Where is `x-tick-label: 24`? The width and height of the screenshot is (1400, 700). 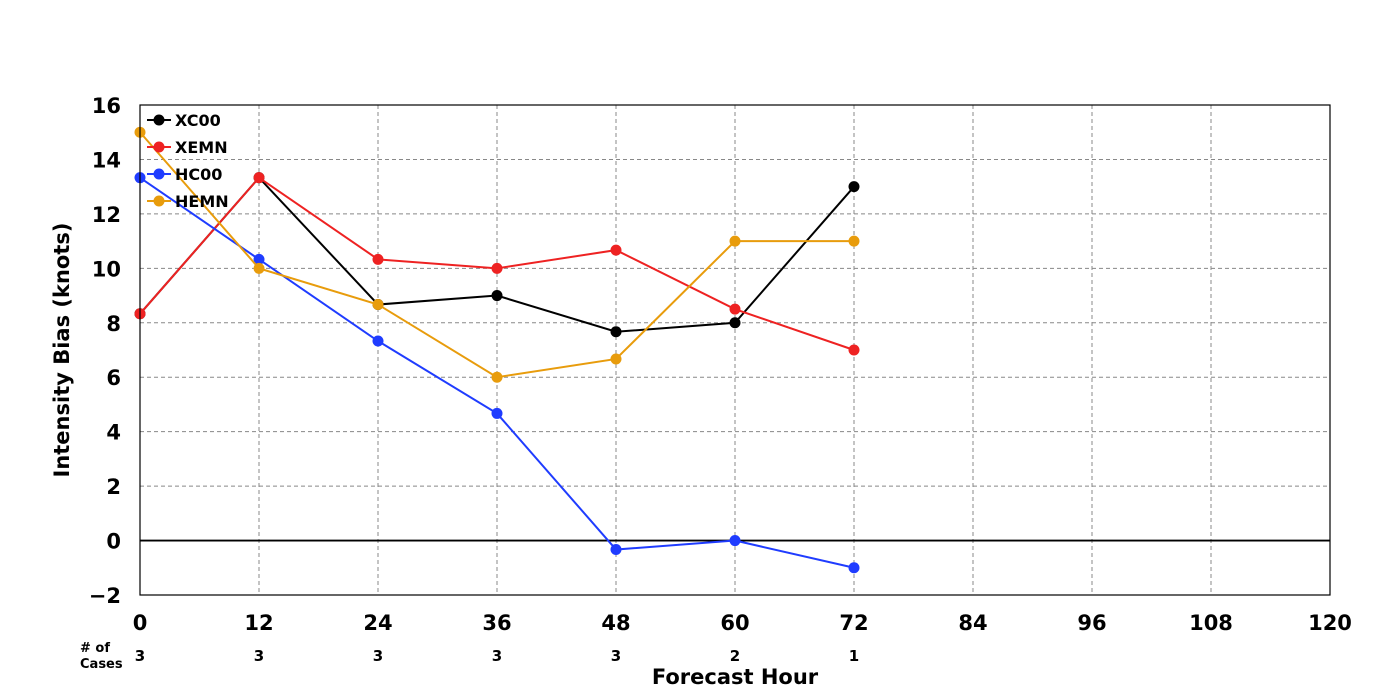
x-tick-label: 24 is located at coordinates (377, 623).